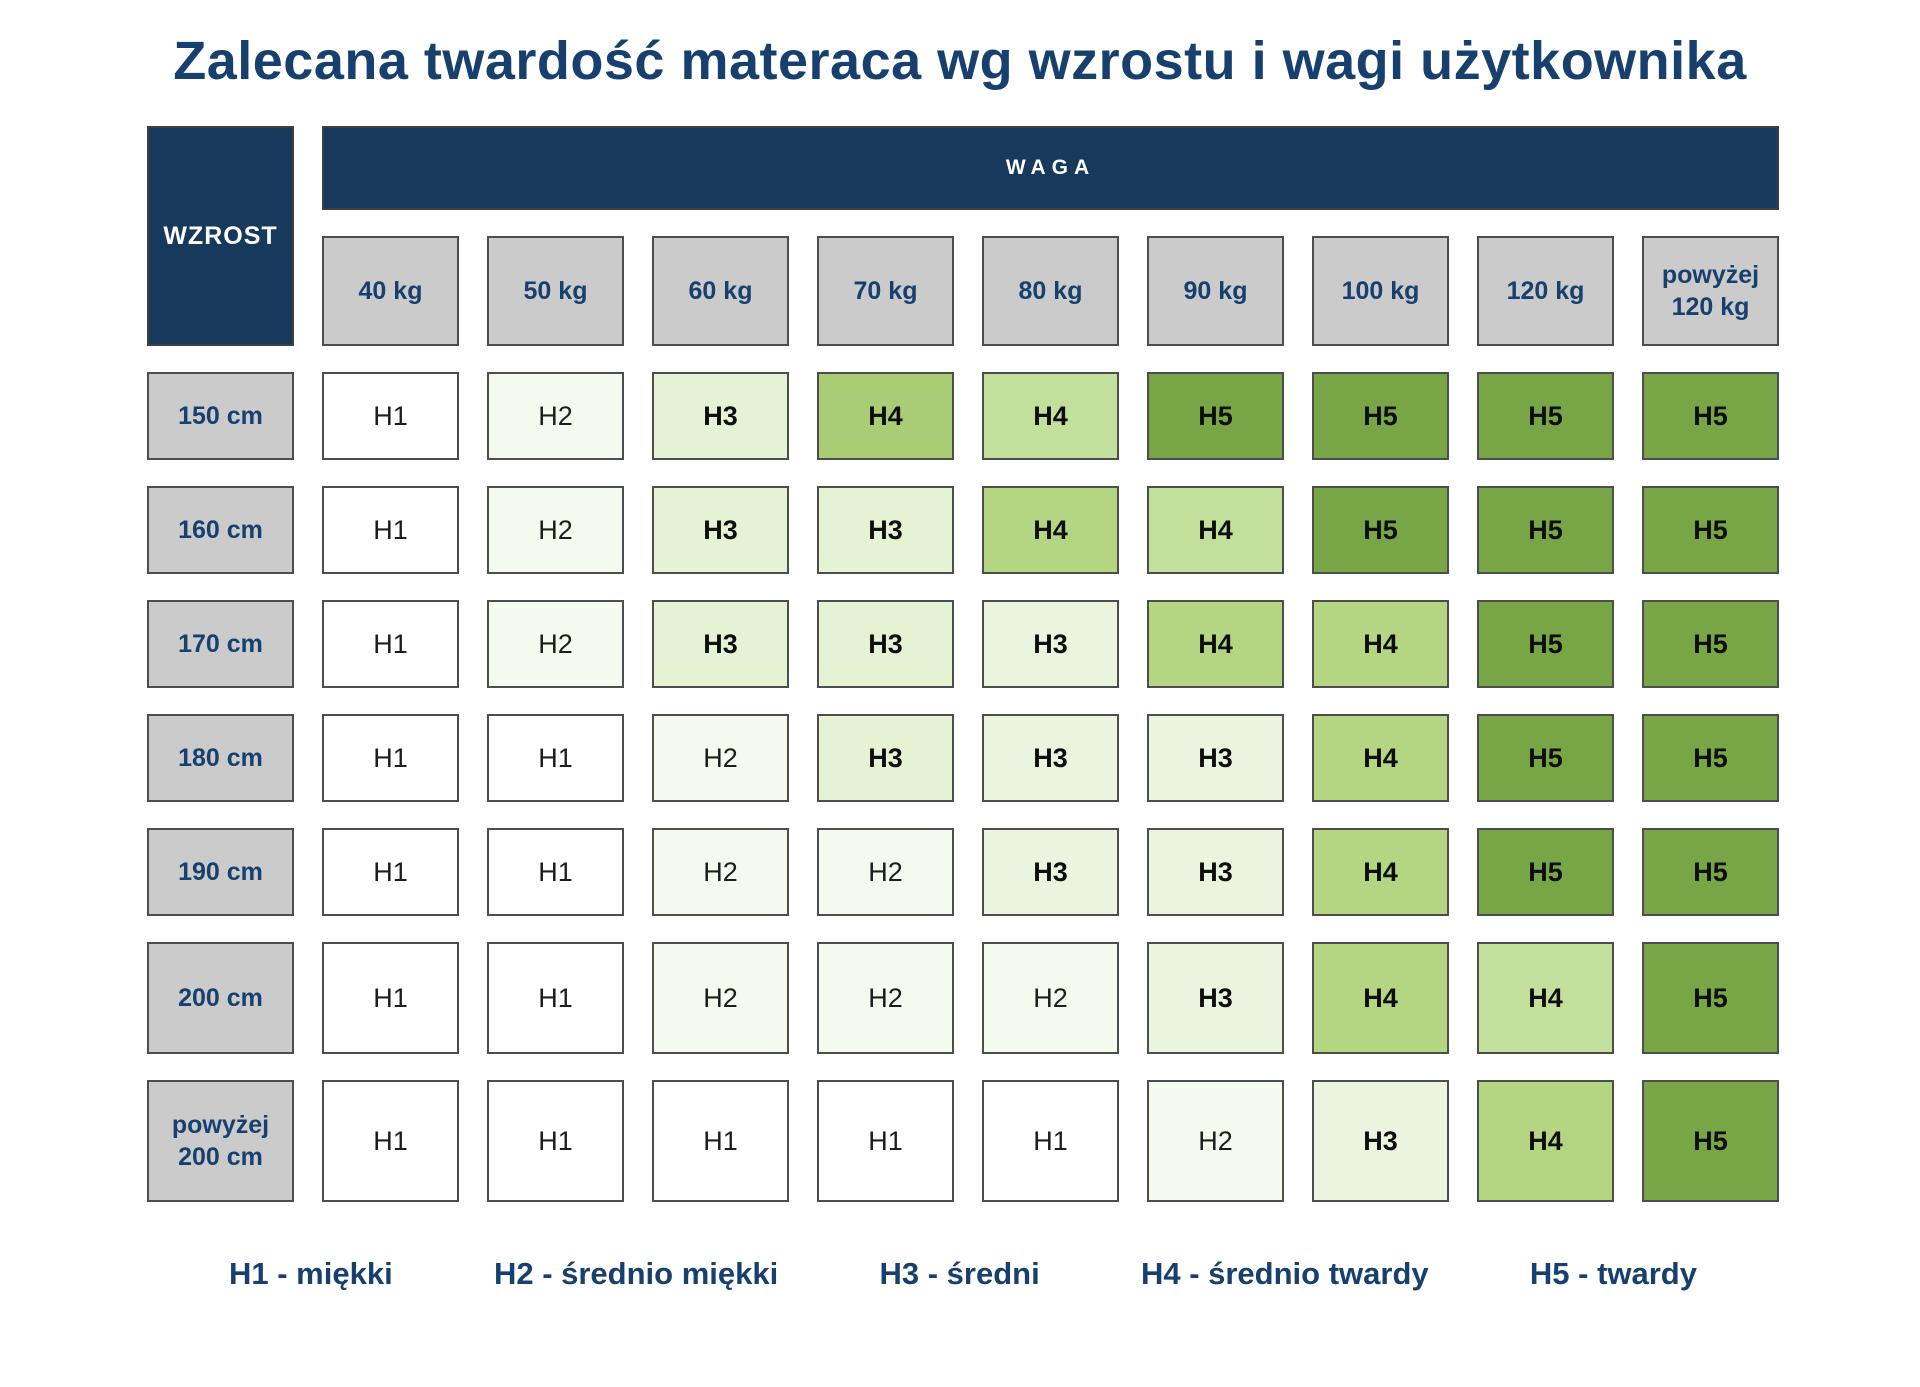 Image resolution: width=1920 pixels, height=1387 pixels. Describe the element at coordinates (959, 1274) in the screenshot. I see `legend-item-h3: H3 - średni` at that location.